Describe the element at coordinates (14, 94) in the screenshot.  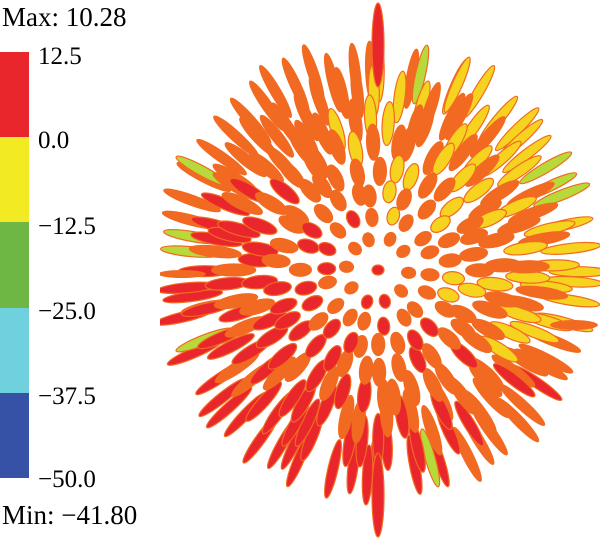
I see `legend-band-red` at that location.